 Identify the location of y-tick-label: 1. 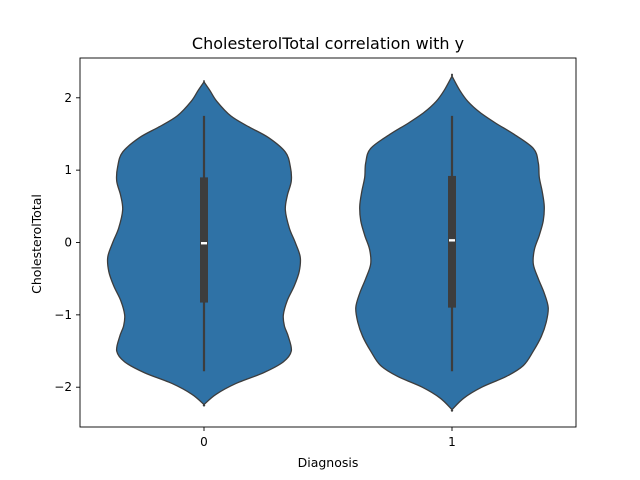
(68, 170).